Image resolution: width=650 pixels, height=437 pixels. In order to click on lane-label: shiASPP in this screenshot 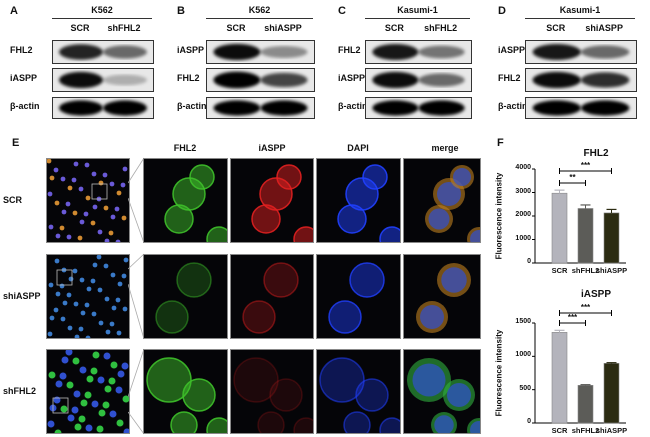, I will do `click(604, 28)`.